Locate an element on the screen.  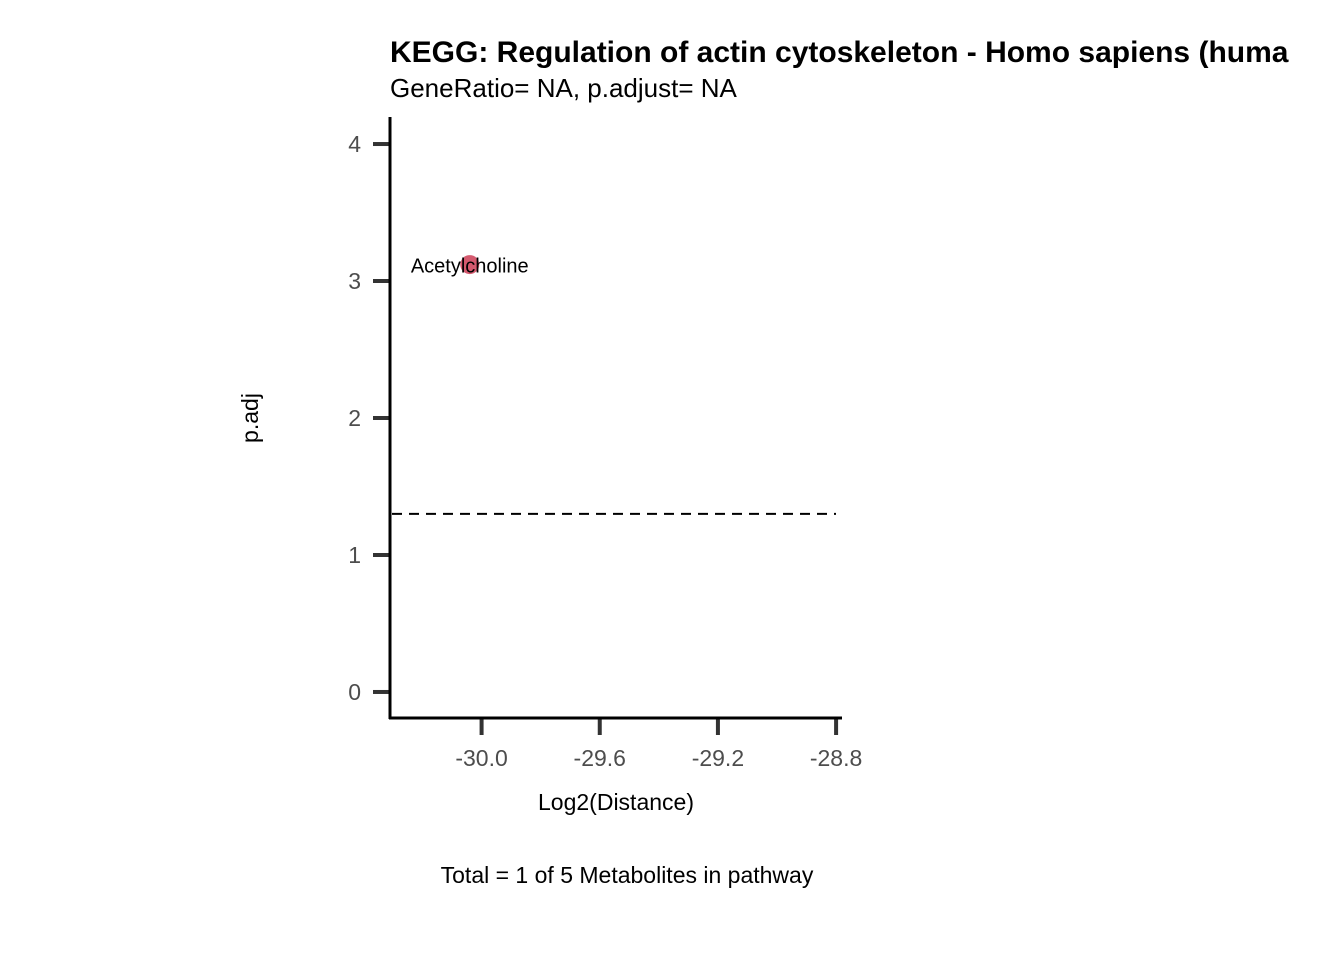
chart-caption: Total = 1 of 5 Metabolites in pathway is located at coordinates (627, 875).